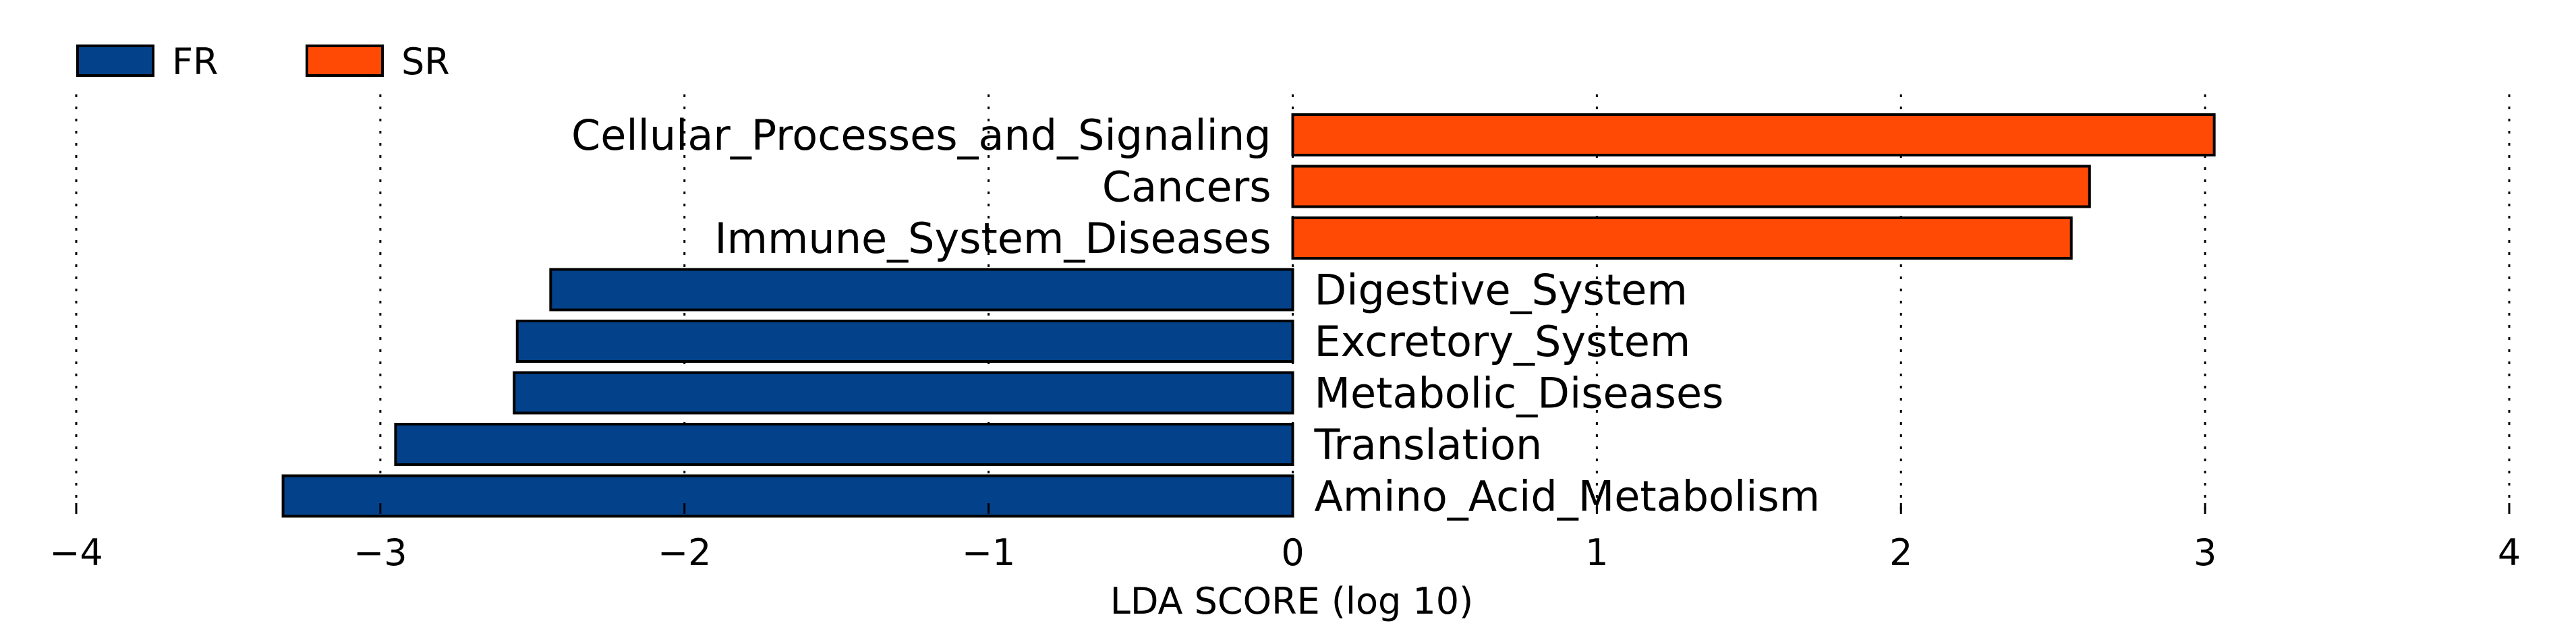  What do you see at coordinates (380, 553) in the screenshot?
I see `tick-label: −3` at bounding box center [380, 553].